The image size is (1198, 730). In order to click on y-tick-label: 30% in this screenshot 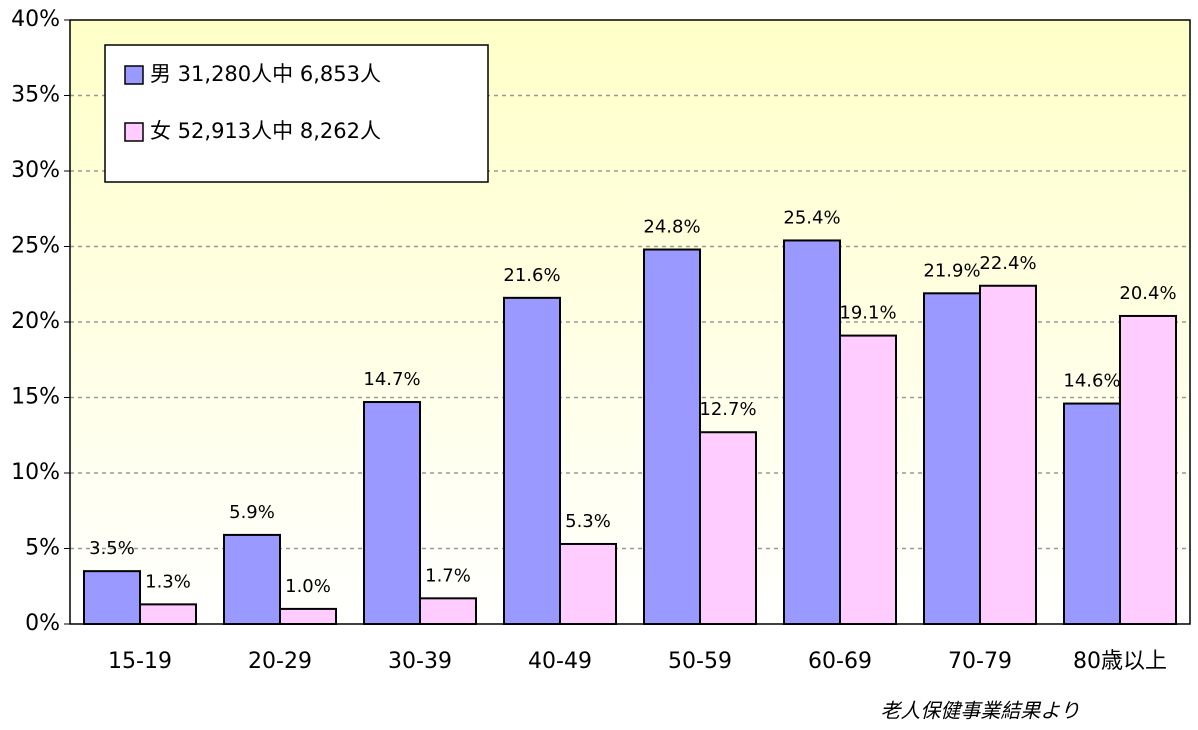, I will do `click(35, 170)`.